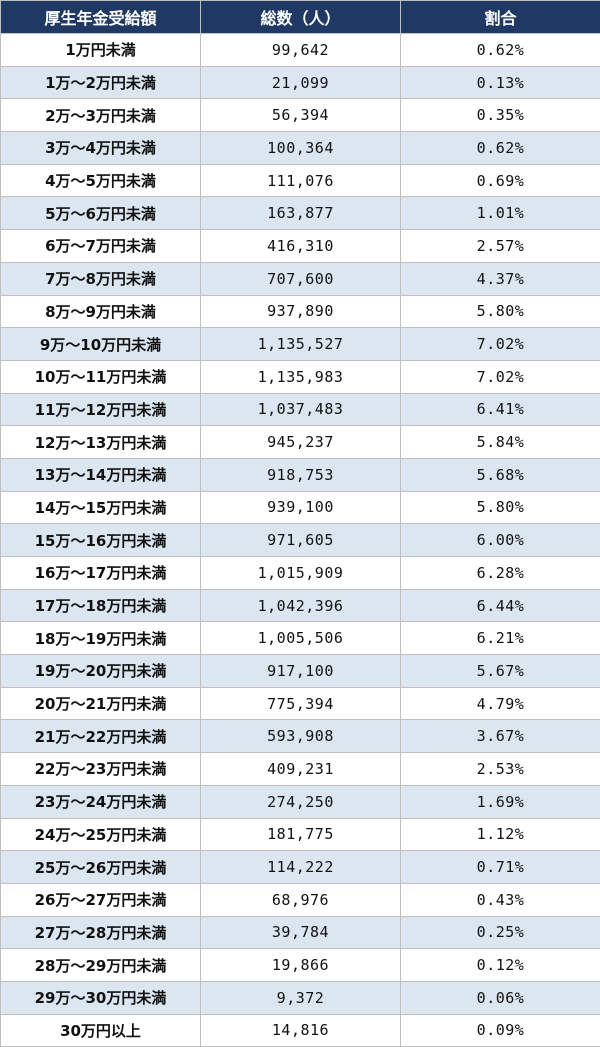 This screenshot has height=1047, width=600. Describe the element at coordinates (301, 965) in the screenshot. I see `cell-total-people: 19,866` at that location.